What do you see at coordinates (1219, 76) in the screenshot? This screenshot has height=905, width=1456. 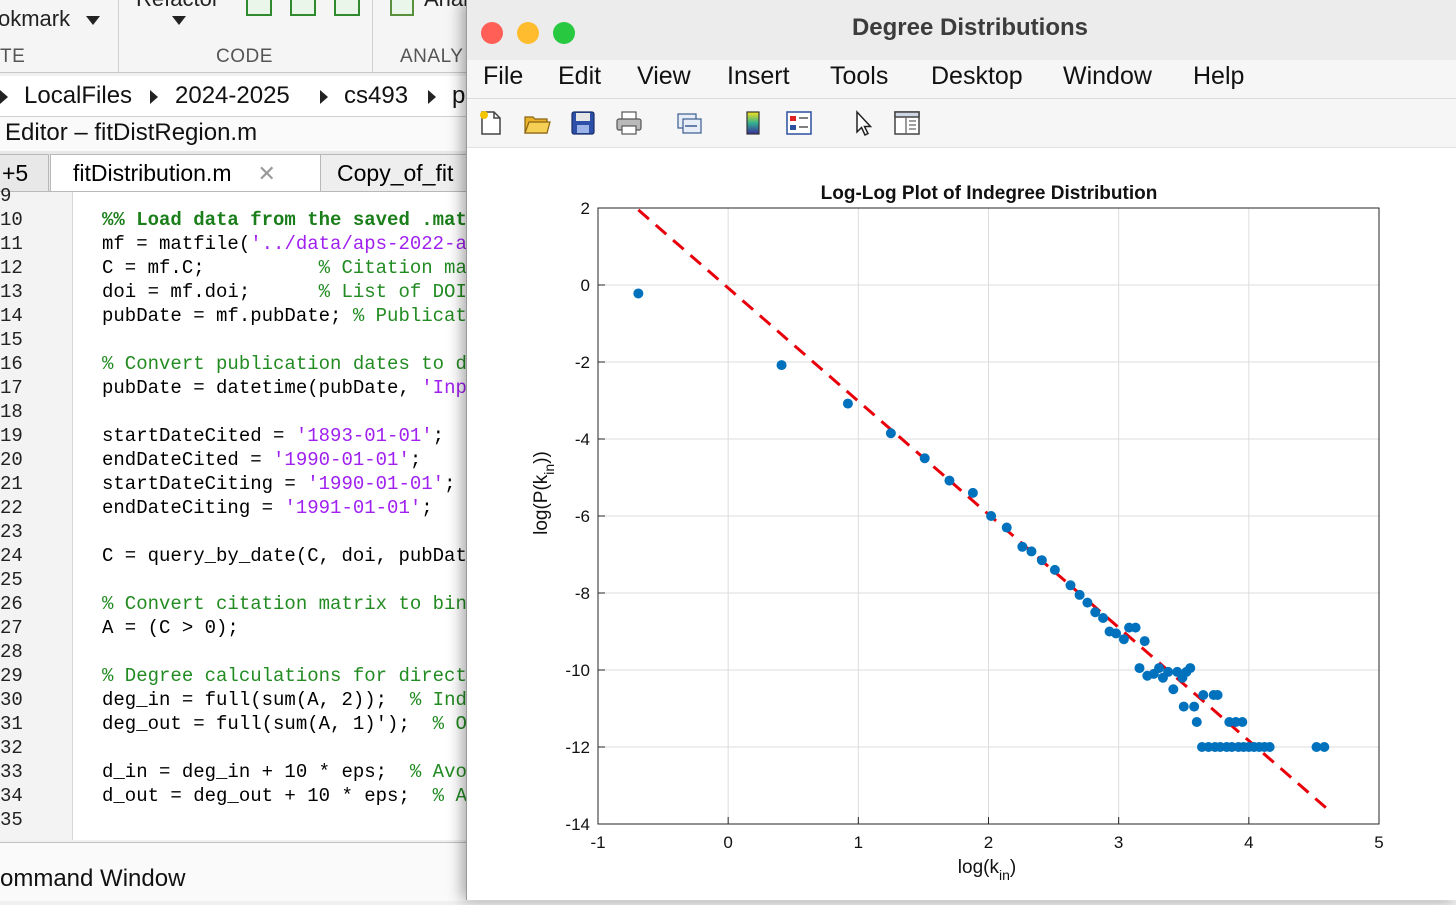 I see `menu-help: Help` at bounding box center [1219, 76].